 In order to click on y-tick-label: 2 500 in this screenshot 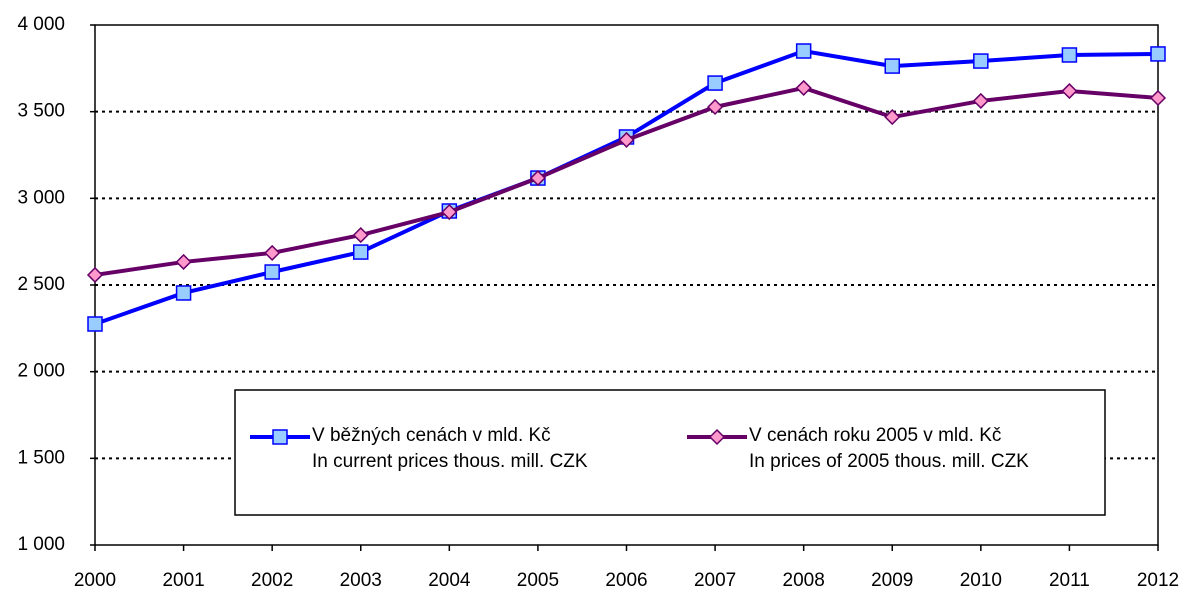, I will do `click(41, 284)`.